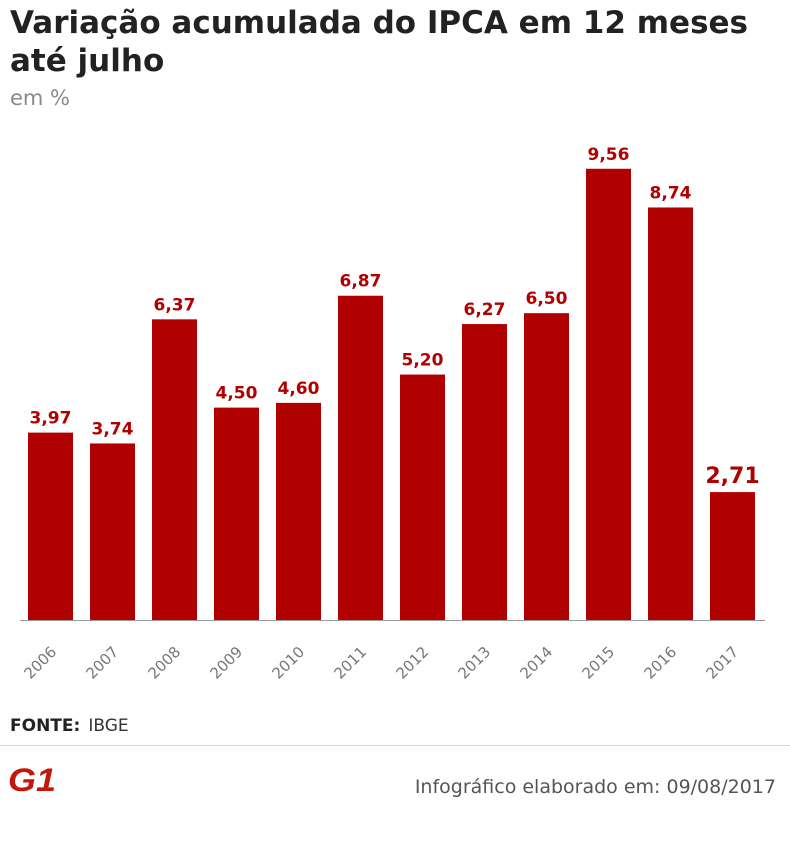  I want to click on x-tick-2012: 2012, so click(413, 663).